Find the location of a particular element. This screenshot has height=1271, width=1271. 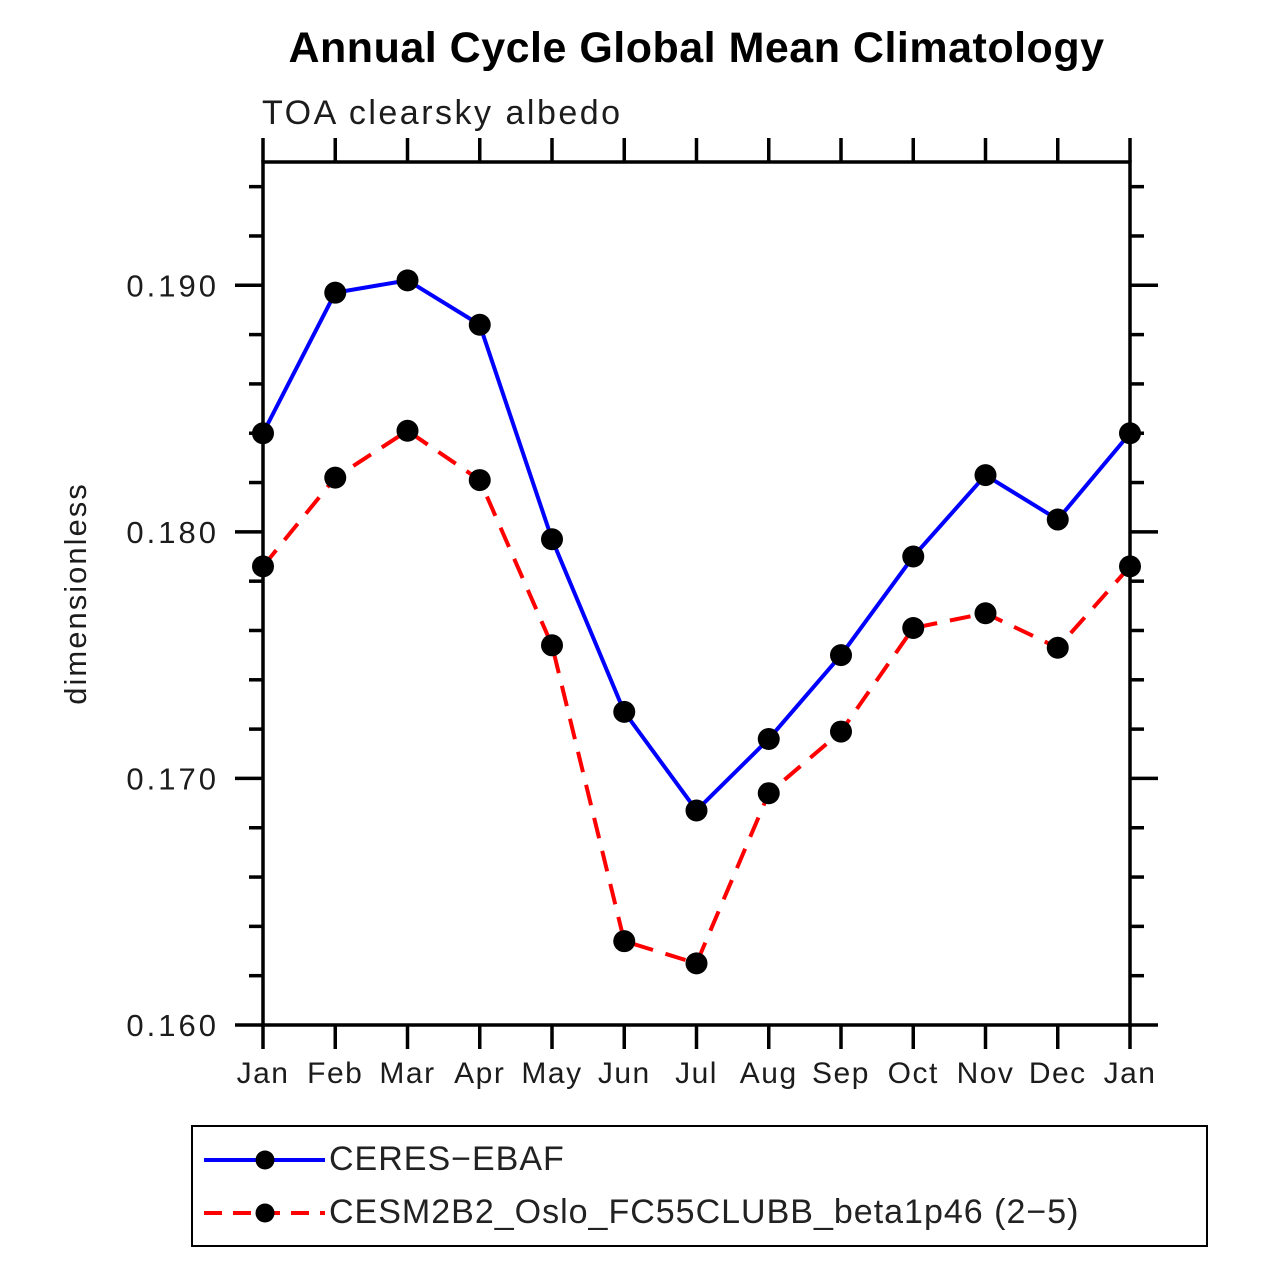

x-tick-label: Apr is located at coordinates (479, 1073).